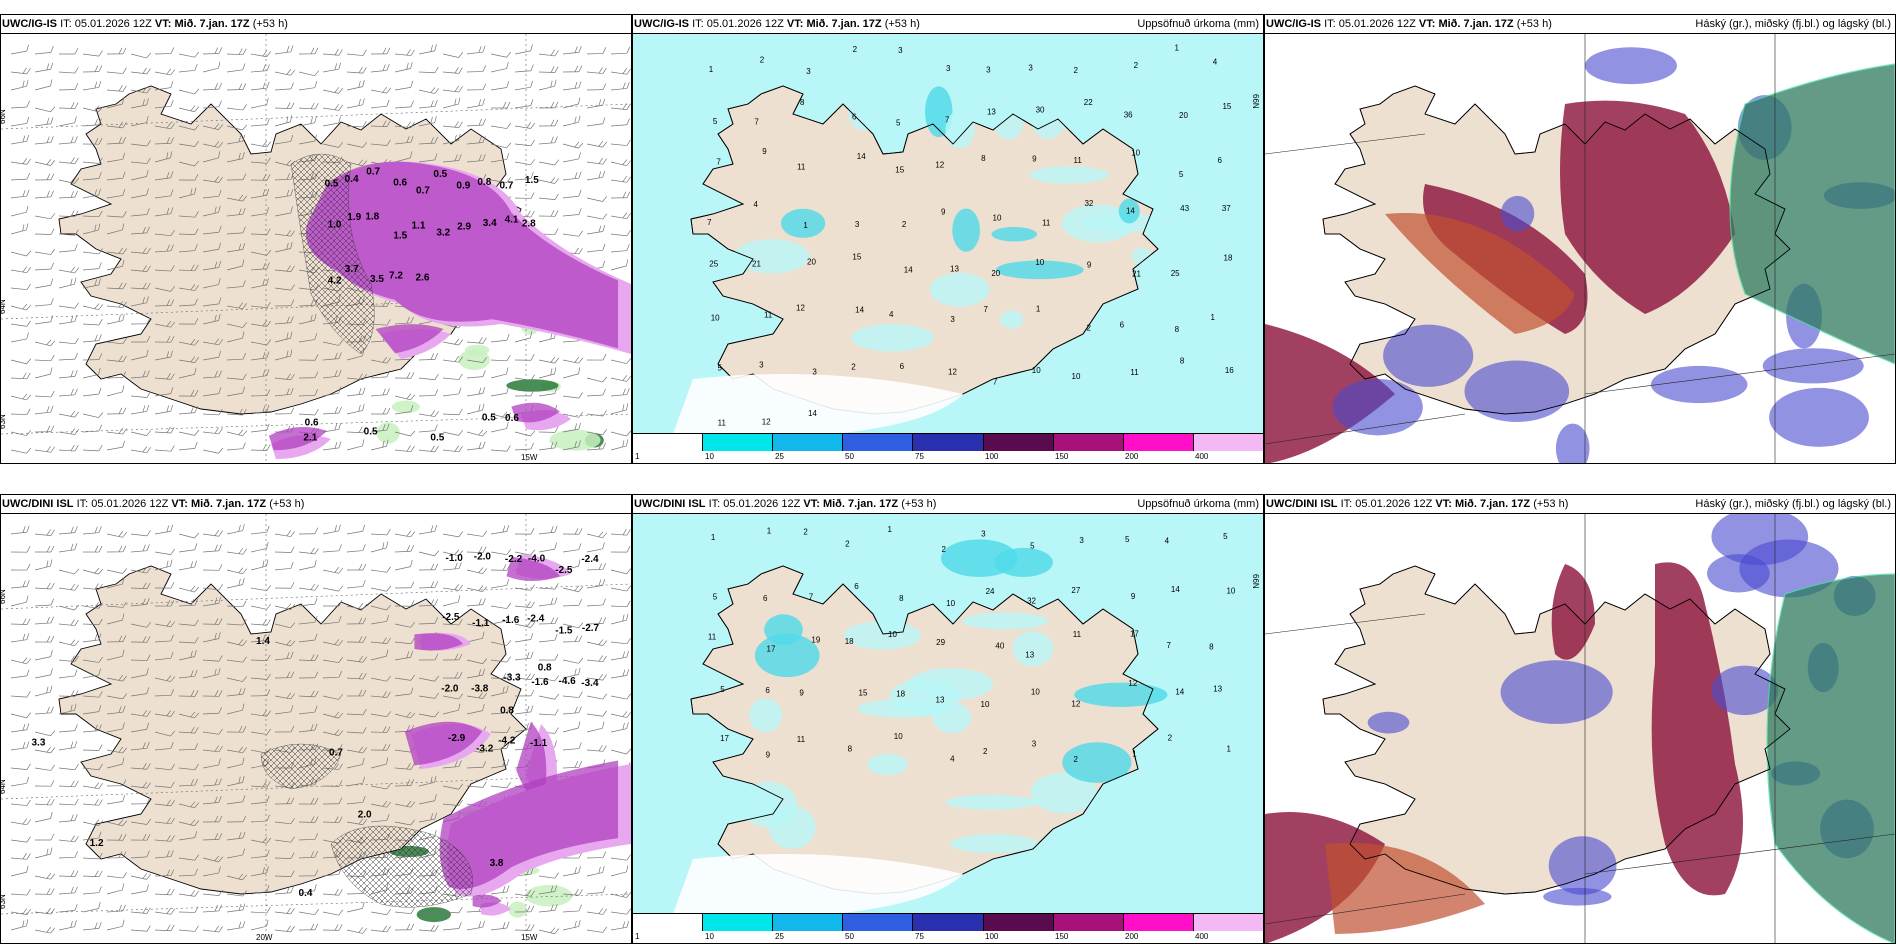 The image size is (1900, 950). I want to click on hatched-area, so click(301, 766).